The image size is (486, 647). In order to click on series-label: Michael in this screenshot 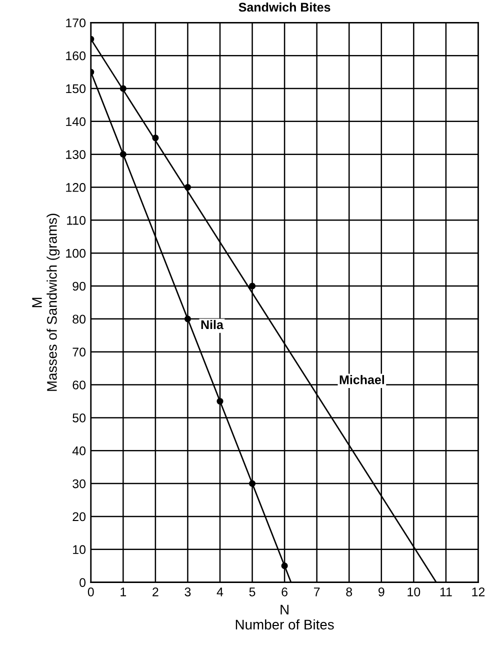, I will do `click(362, 379)`.